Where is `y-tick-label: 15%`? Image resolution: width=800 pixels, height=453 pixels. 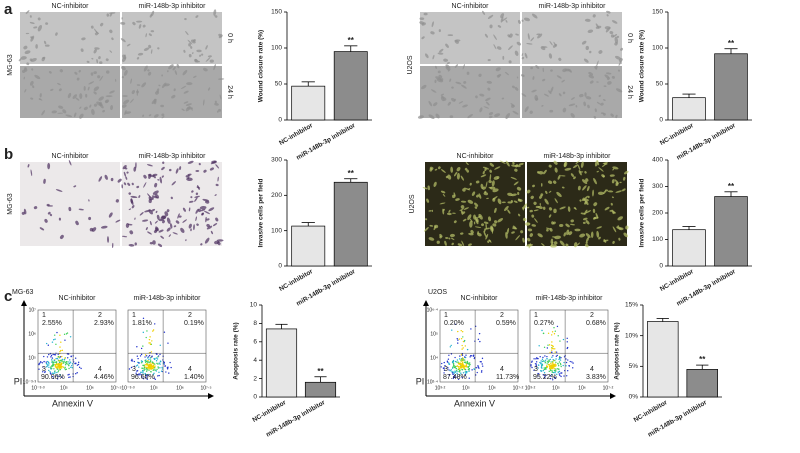
y-tick-label: 15% is located at coordinates (631, 305).